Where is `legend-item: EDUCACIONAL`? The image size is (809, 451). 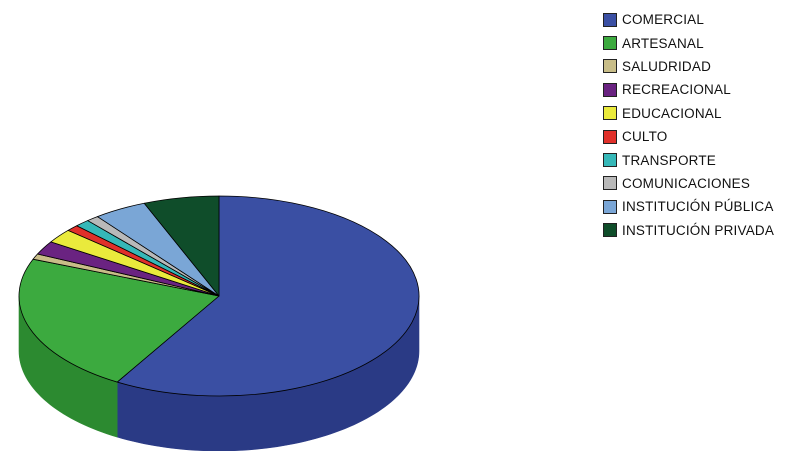
legend-item: EDUCACIONAL is located at coordinates (688, 113).